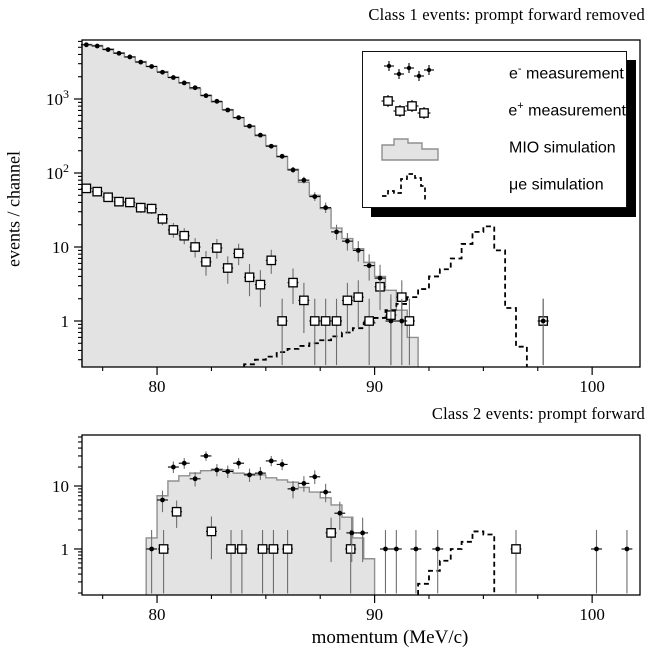 The width and height of the screenshot is (653, 658). I want to click on legend-item-e-minus: e- measurement, so click(494, 73).